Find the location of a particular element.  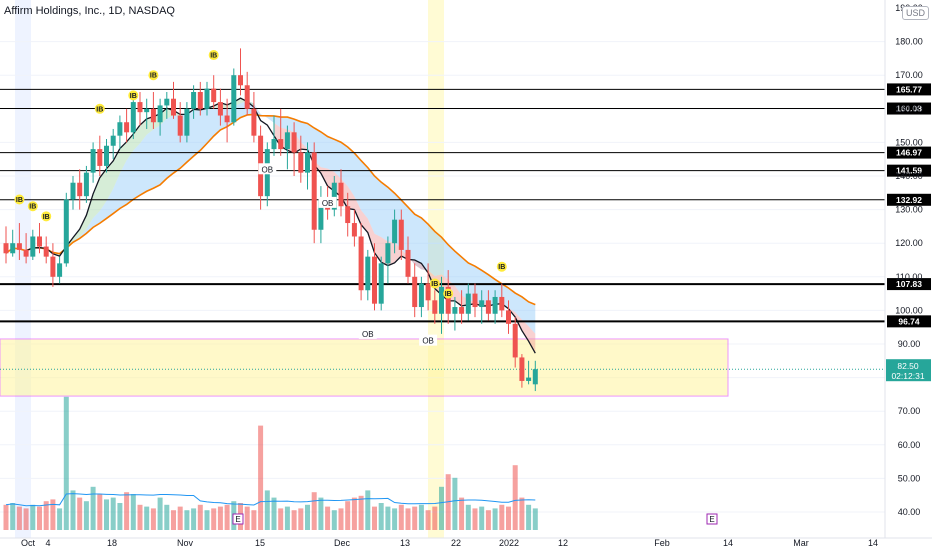

volume-ma-line is located at coordinates (270, 500).